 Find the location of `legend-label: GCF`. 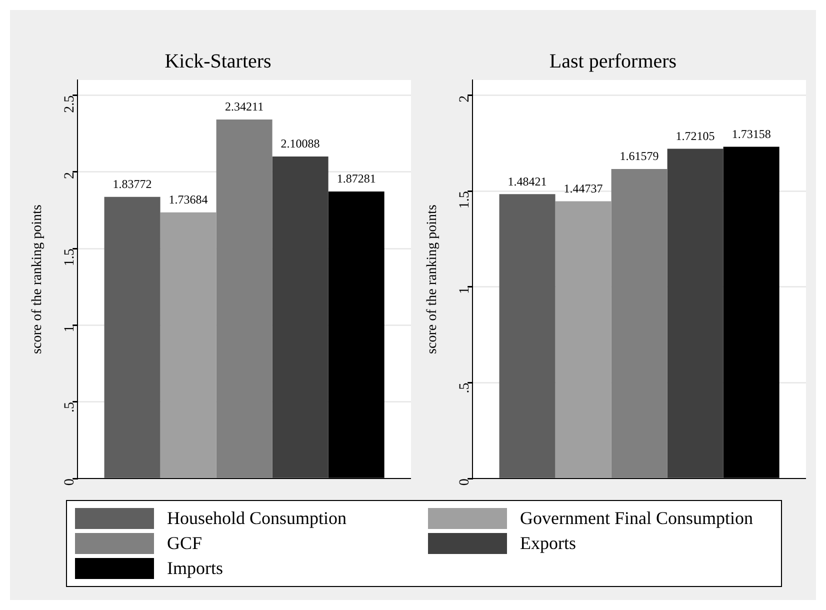

legend-label: GCF is located at coordinates (184, 543).